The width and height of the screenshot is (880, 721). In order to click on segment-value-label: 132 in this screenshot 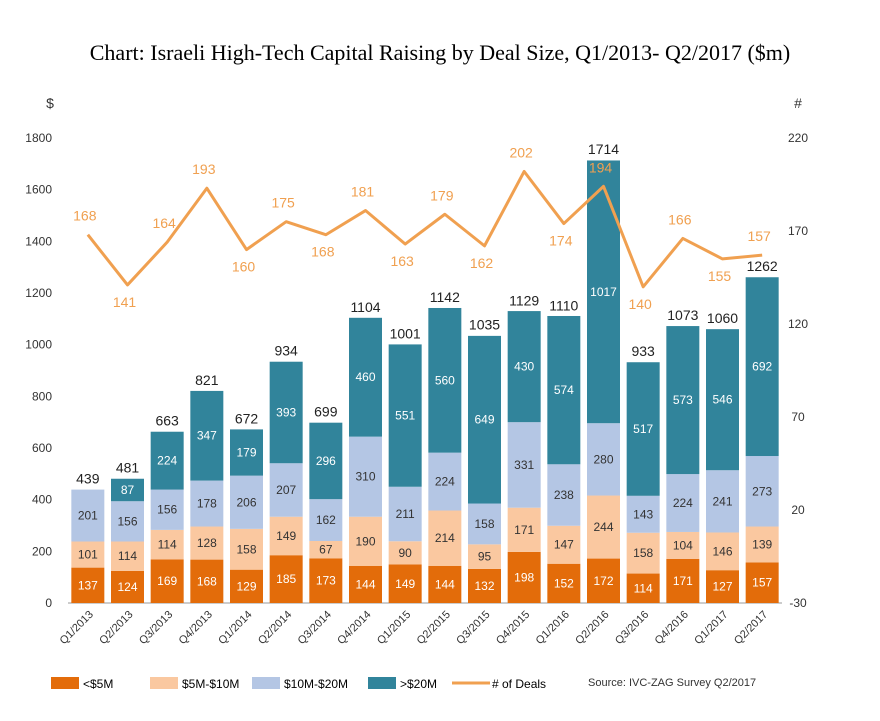, I will do `click(484, 586)`.